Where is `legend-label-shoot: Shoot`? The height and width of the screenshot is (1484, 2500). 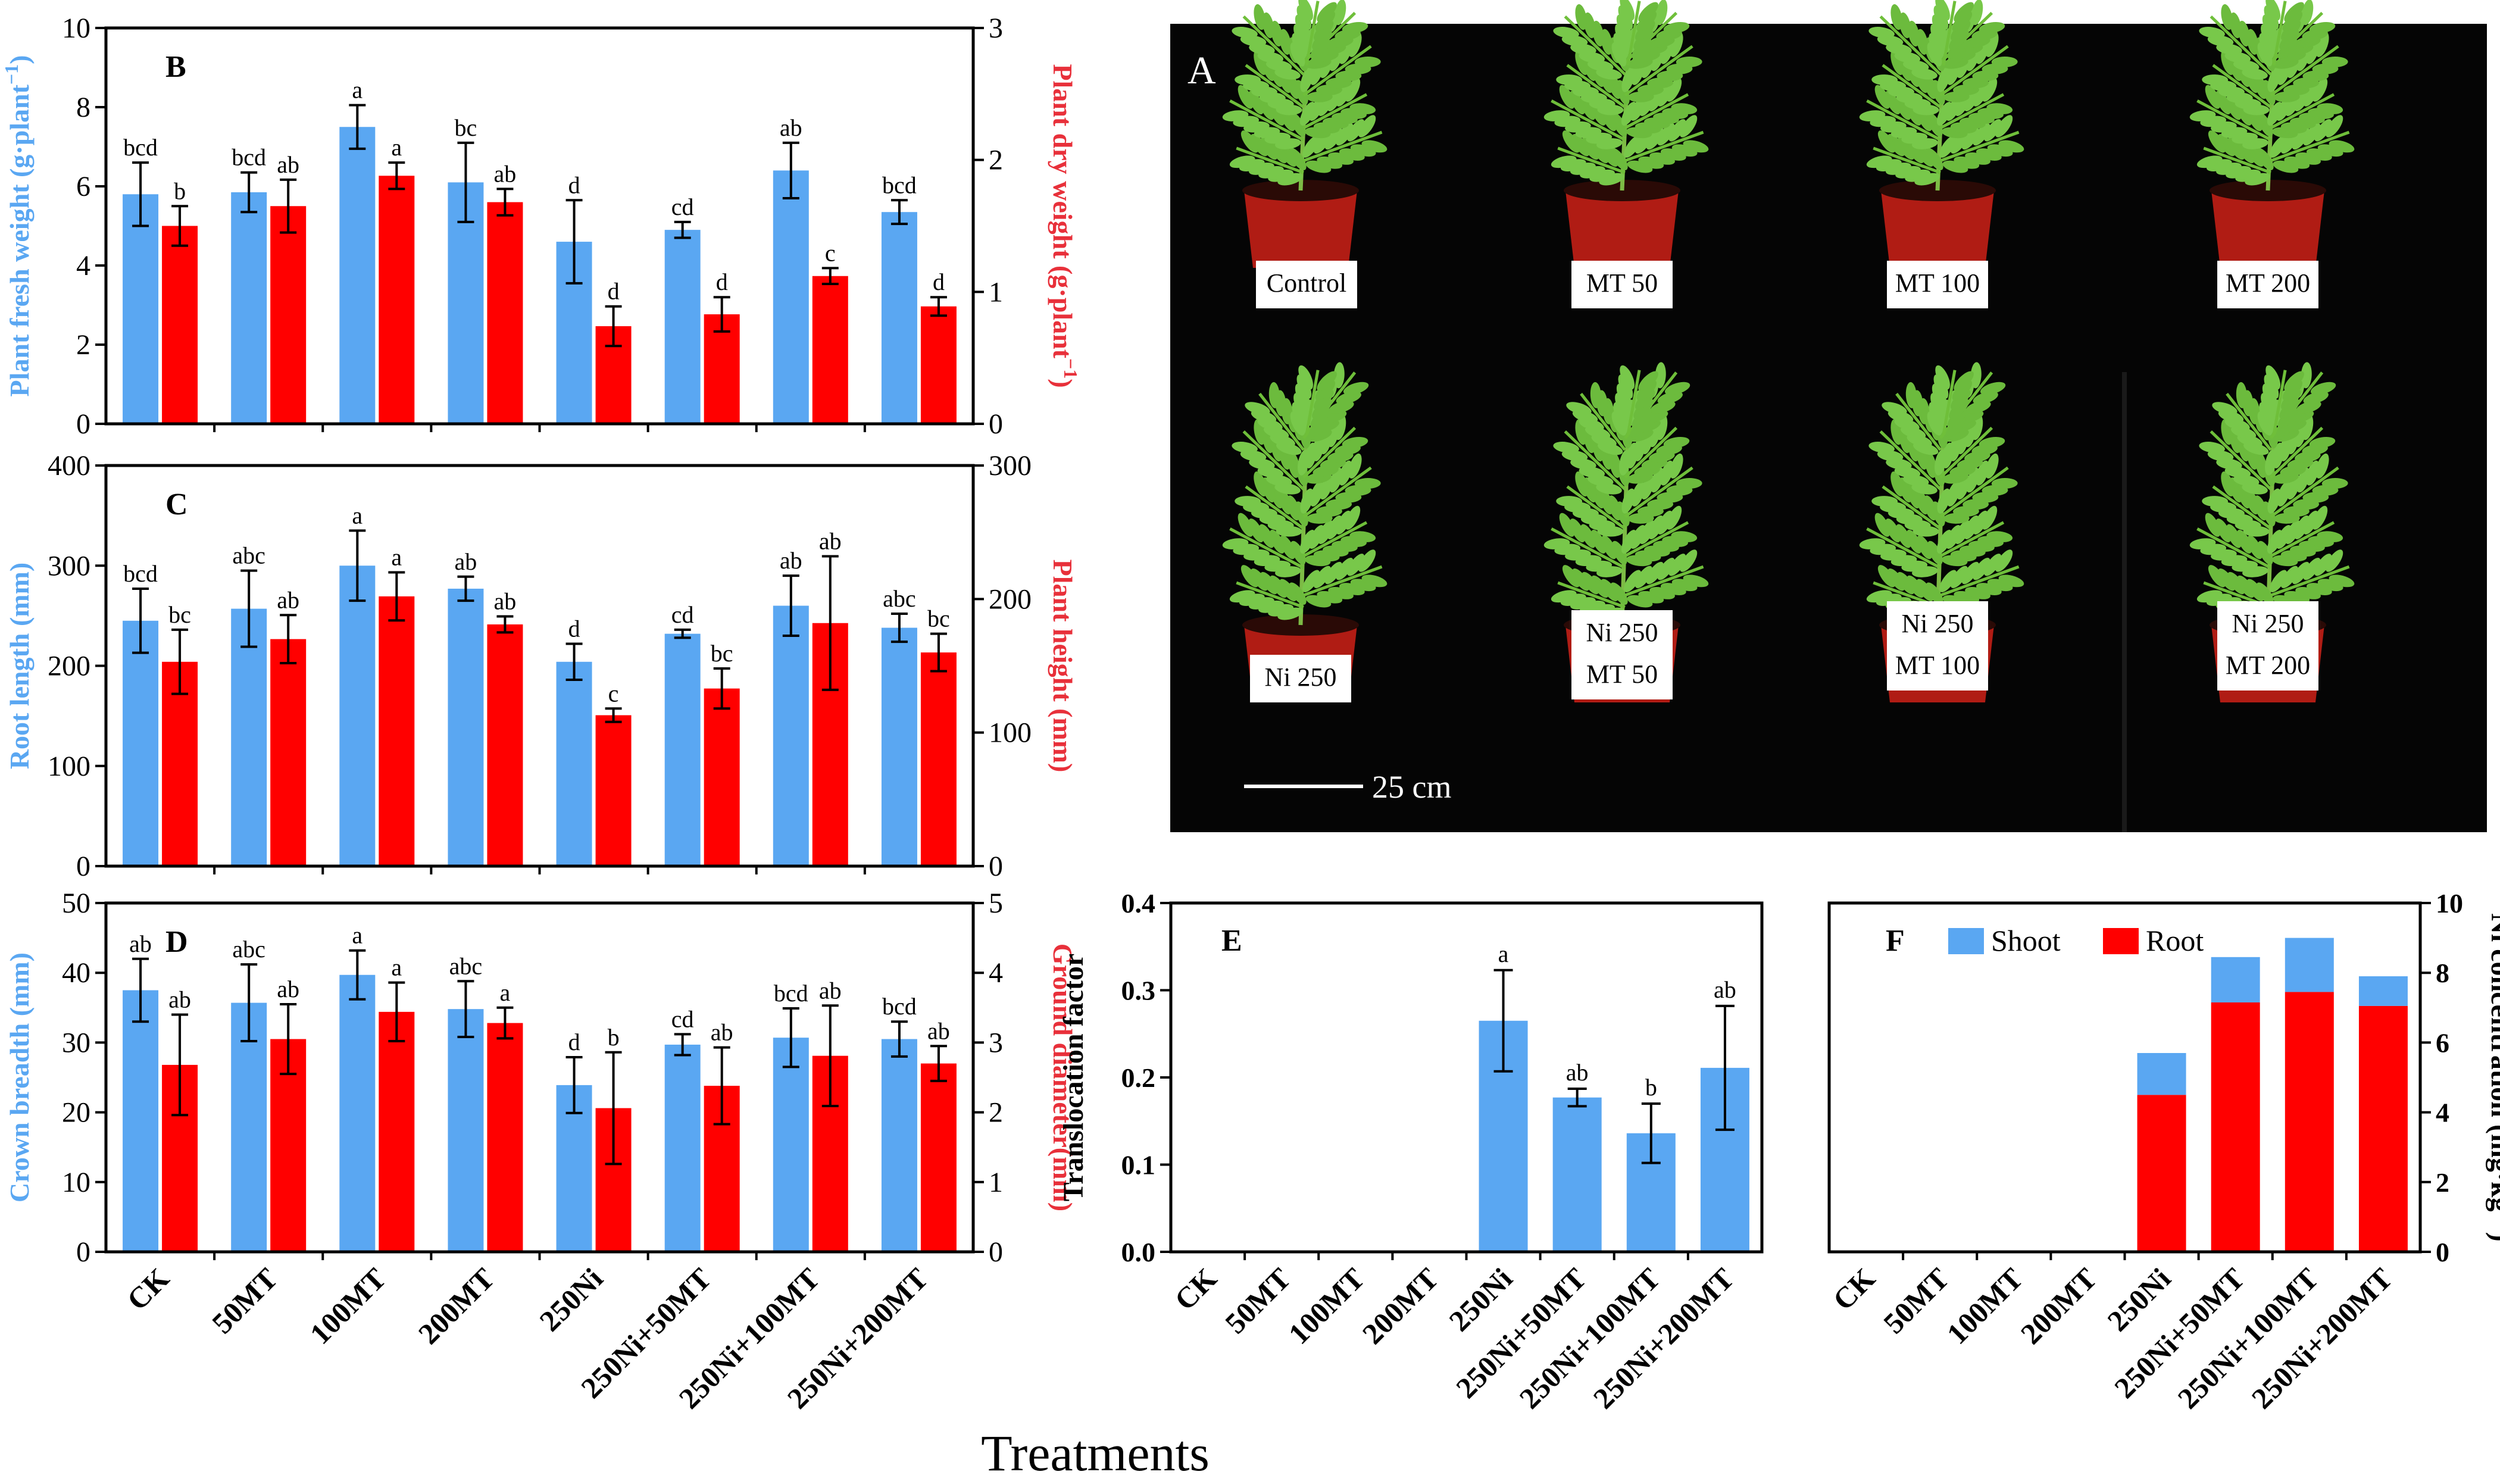 legend-label-shoot: Shoot is located at coordinates (2026, 941).